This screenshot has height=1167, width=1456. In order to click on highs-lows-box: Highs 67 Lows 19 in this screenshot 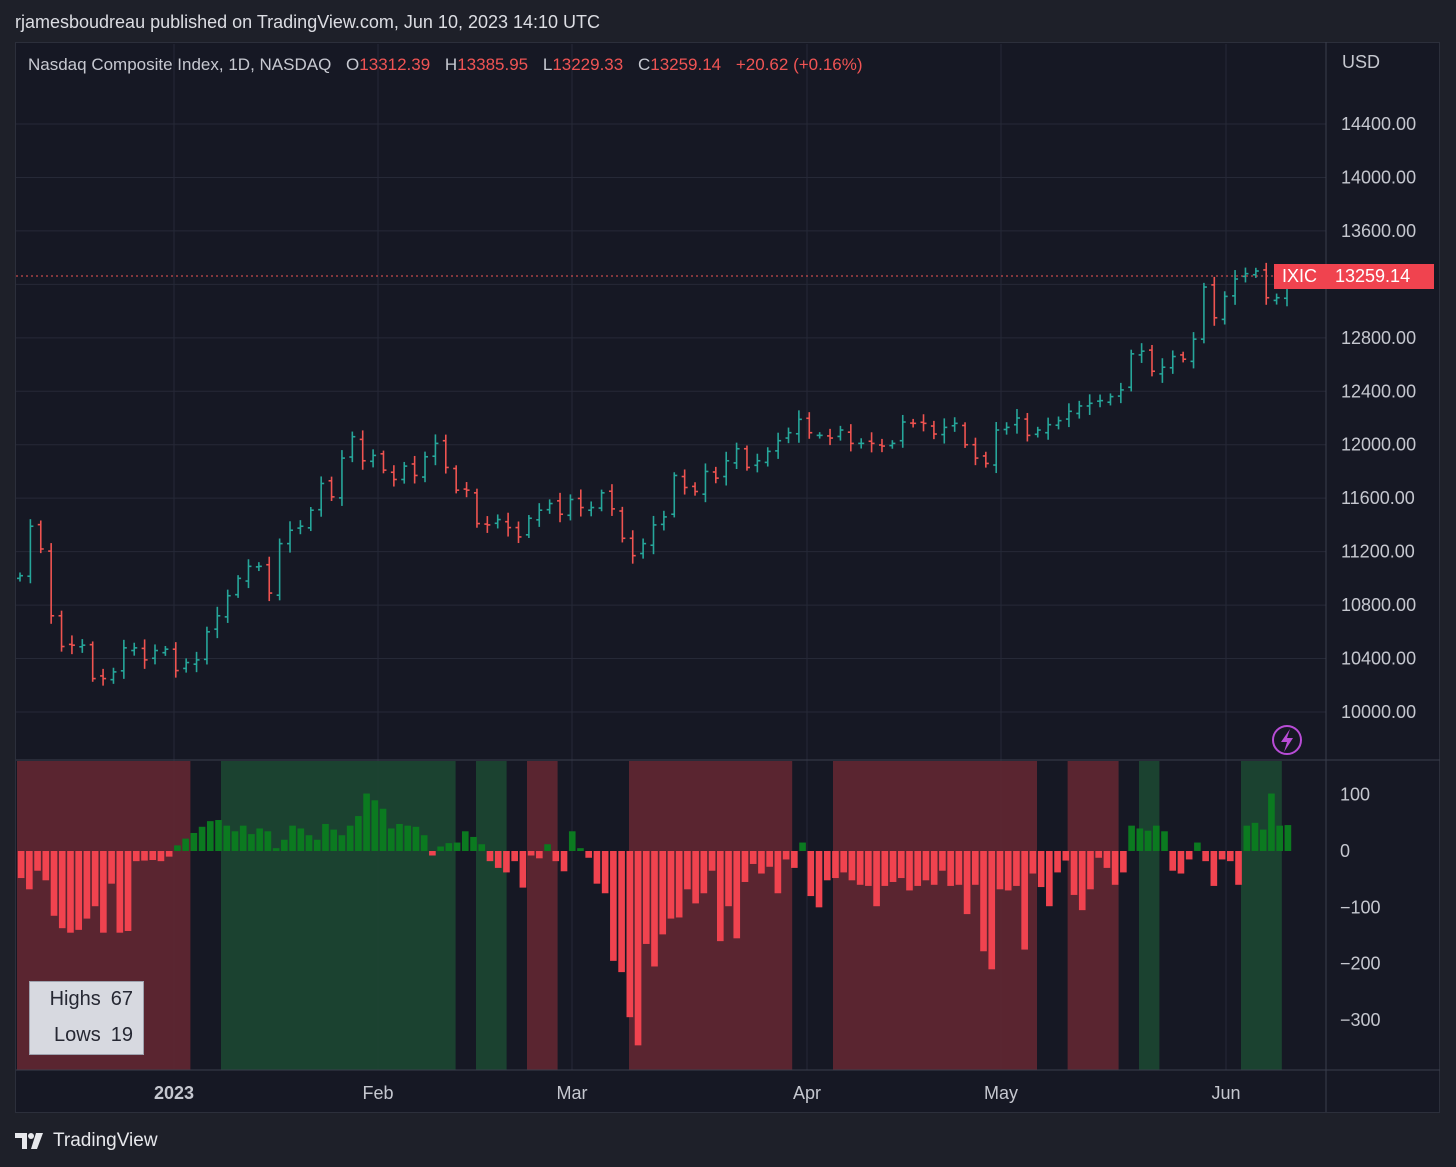, I will do `click(86, 1018)`.